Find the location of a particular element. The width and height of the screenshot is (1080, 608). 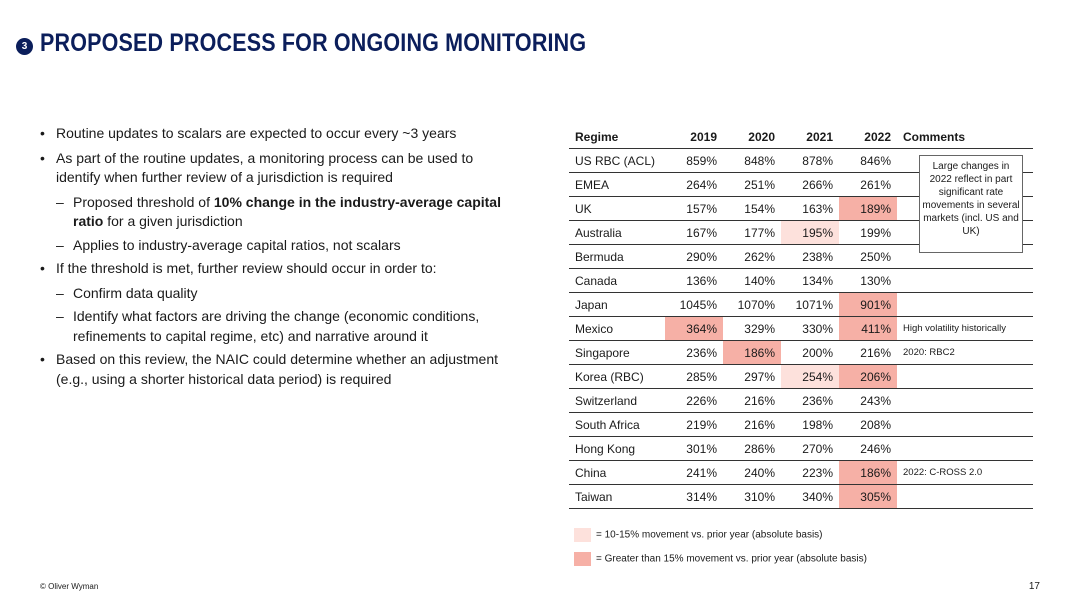

ratio-cell: 340% is located at coordinates (810, 496).